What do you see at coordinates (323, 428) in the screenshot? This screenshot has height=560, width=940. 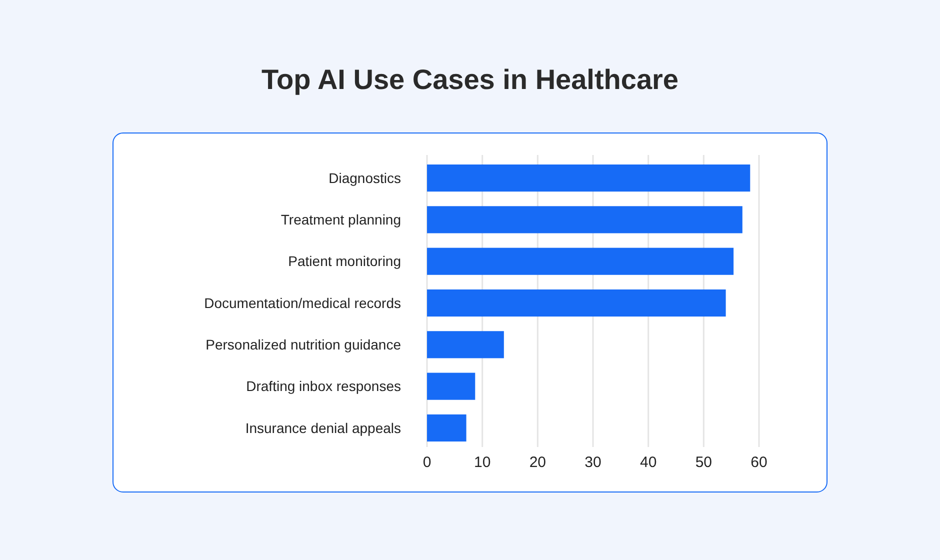 I see `y-tick-label: Insurance denial appeals` at bounding box center [323, 428].